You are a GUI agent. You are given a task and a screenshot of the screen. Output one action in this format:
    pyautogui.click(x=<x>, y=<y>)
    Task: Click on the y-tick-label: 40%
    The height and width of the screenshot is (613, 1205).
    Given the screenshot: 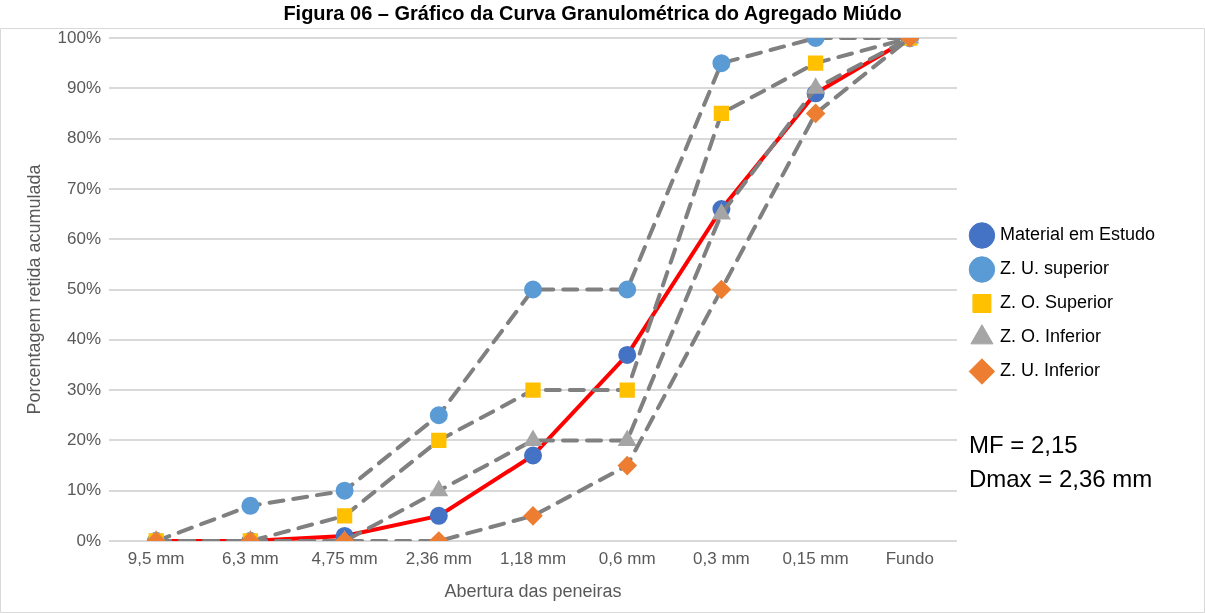 What is the action you would take?
    pyautogui.click(x=84, y=339)
    